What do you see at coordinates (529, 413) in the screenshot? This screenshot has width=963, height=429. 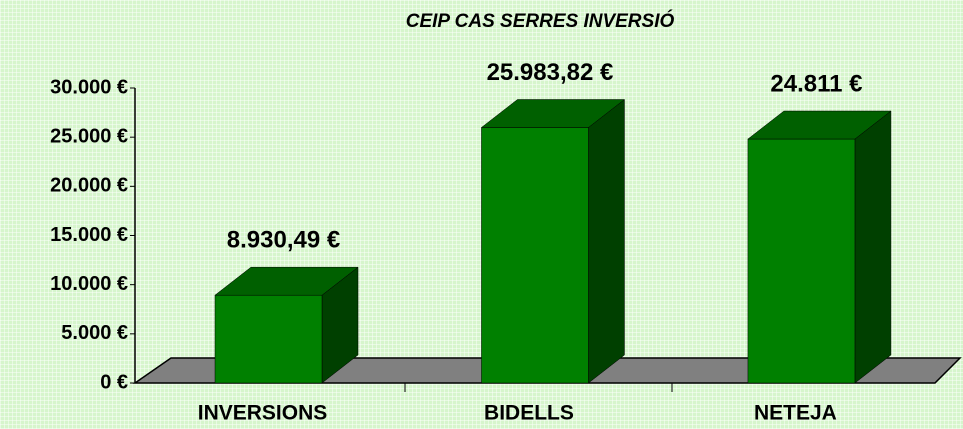 I see `x-tick-label: BIDELLS` at bounding box center [529, 413].